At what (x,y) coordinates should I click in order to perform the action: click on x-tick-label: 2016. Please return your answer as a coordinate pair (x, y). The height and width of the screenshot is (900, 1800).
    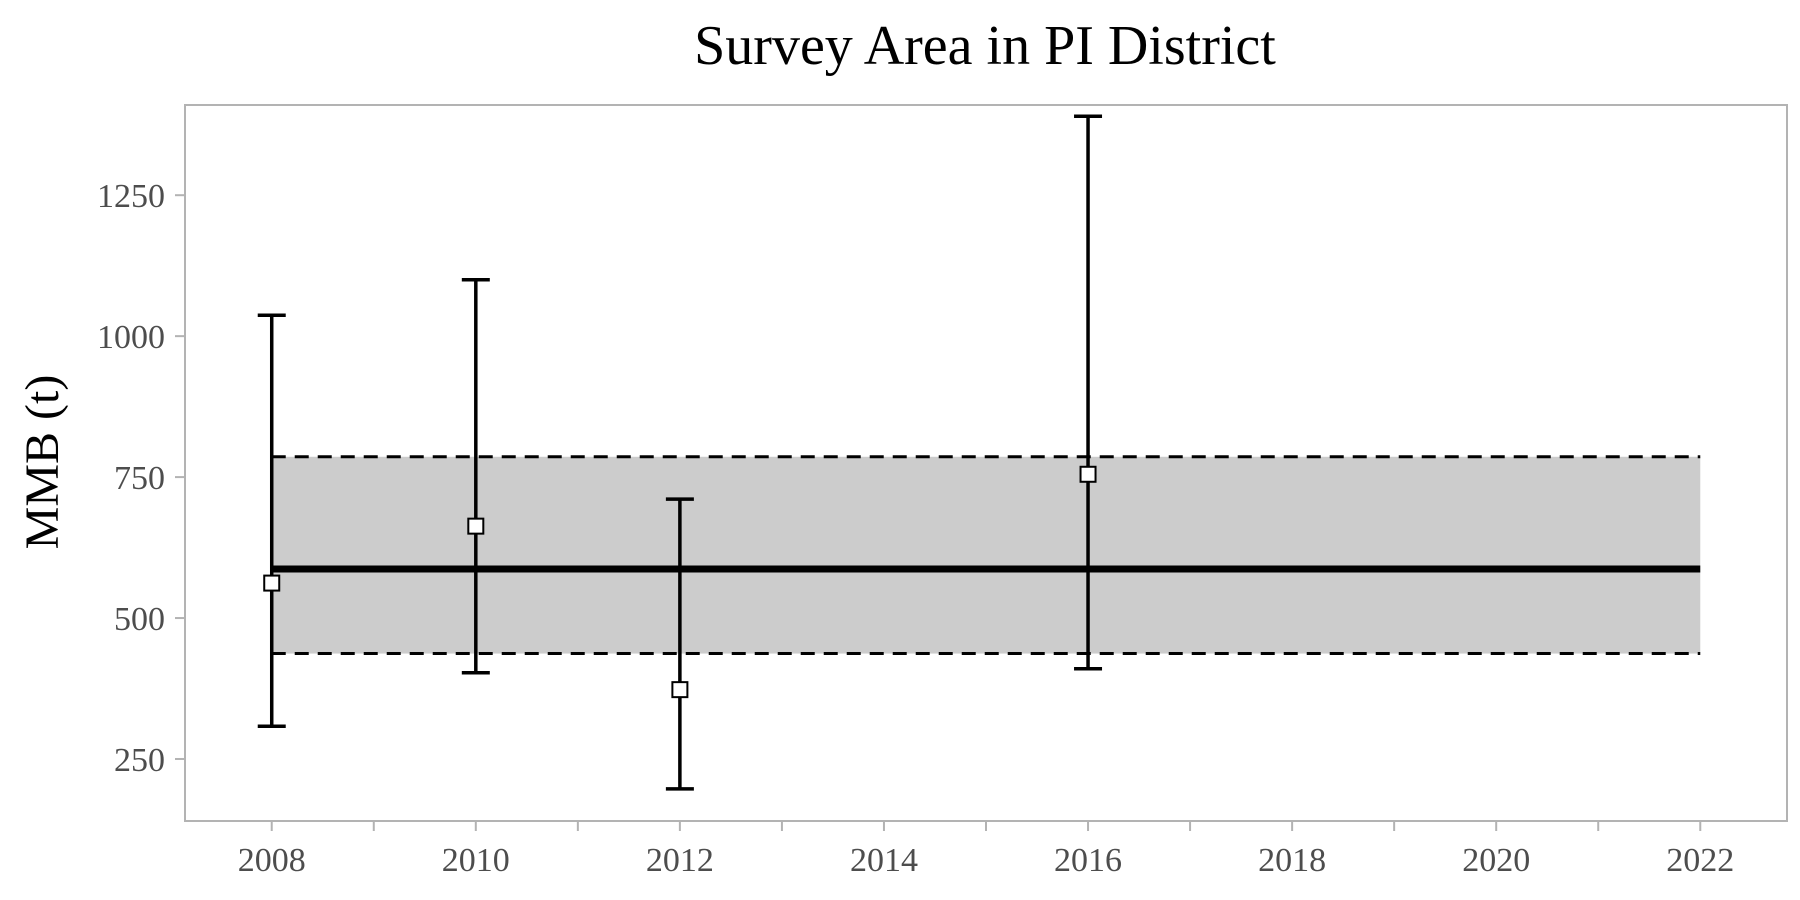
    Looking at the image, I should click on (1088, 860).